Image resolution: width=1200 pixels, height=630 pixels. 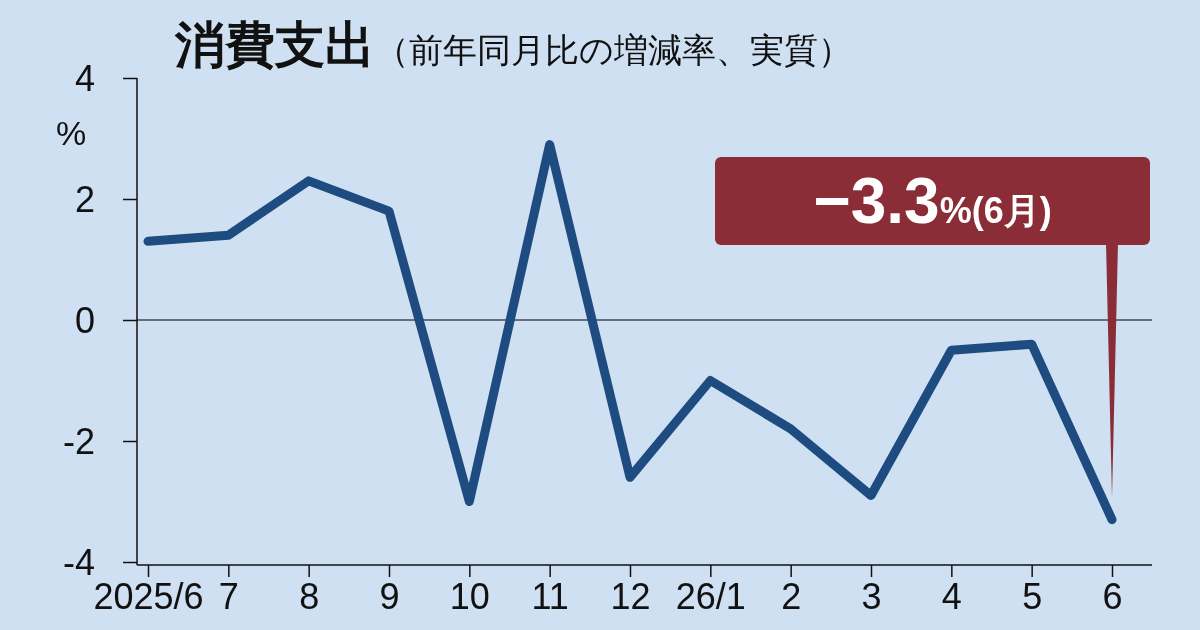 I want to click on x-tick-label: 2, so click(x=791, y=596).